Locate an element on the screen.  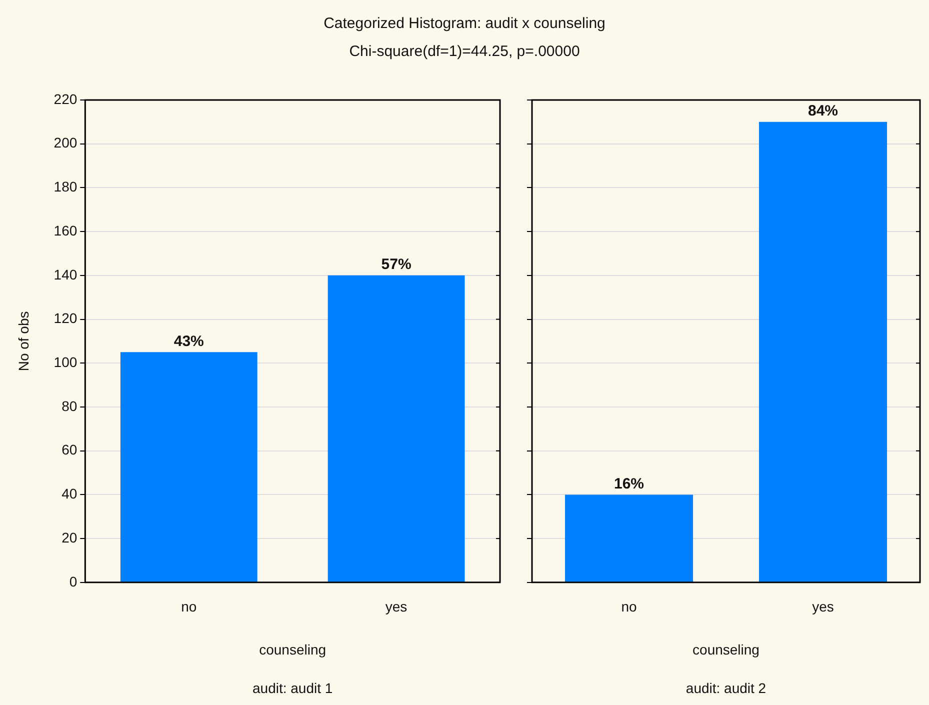
y-tick-label: 60 is located at coordinates (70, 450).